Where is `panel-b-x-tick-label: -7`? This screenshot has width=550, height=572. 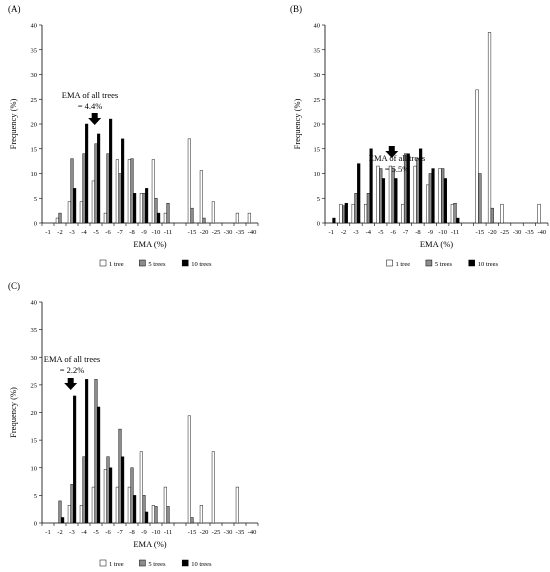
panel-b-x-tick-label: -7 is located at coordinates (406, 232).